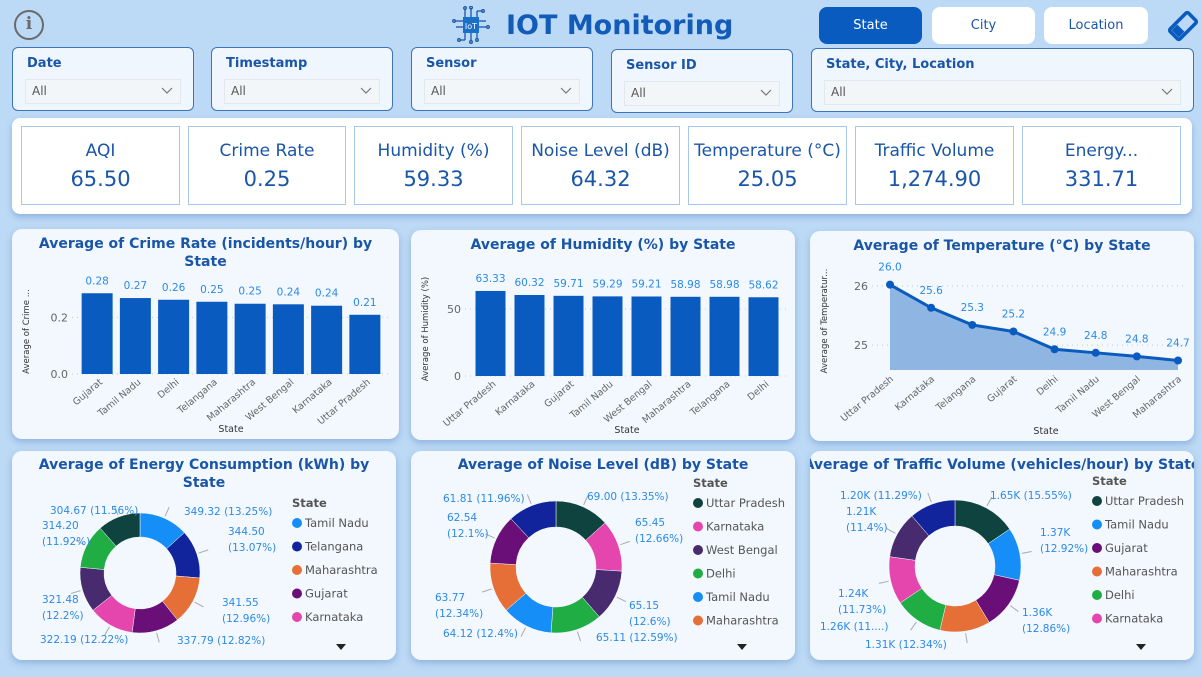  Describe the element at coordinates (1034, 323) in the screenshot. I see `series-line` at that location.